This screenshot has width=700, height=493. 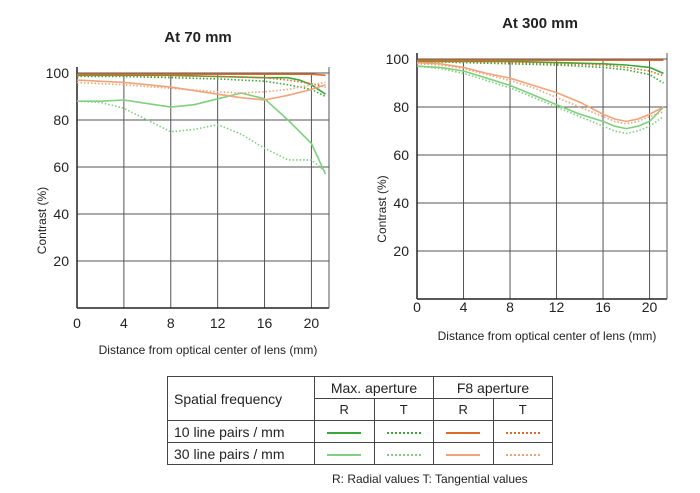 I want to click on series-line-f8_t30, so click(x=540, y=94).